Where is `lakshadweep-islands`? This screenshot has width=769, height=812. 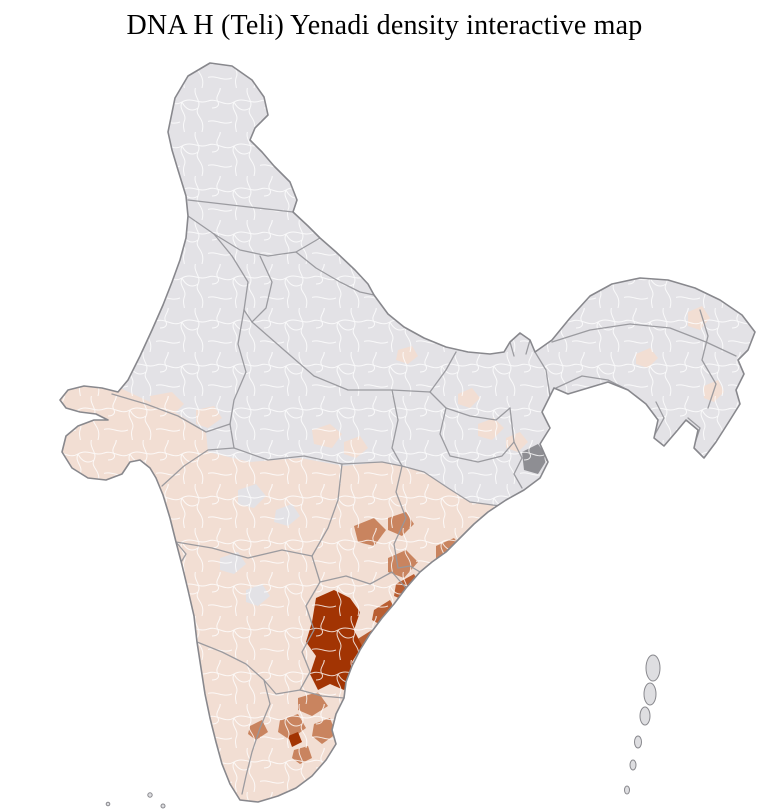
lakshadweep-islands is located at coordinates (135, 800).